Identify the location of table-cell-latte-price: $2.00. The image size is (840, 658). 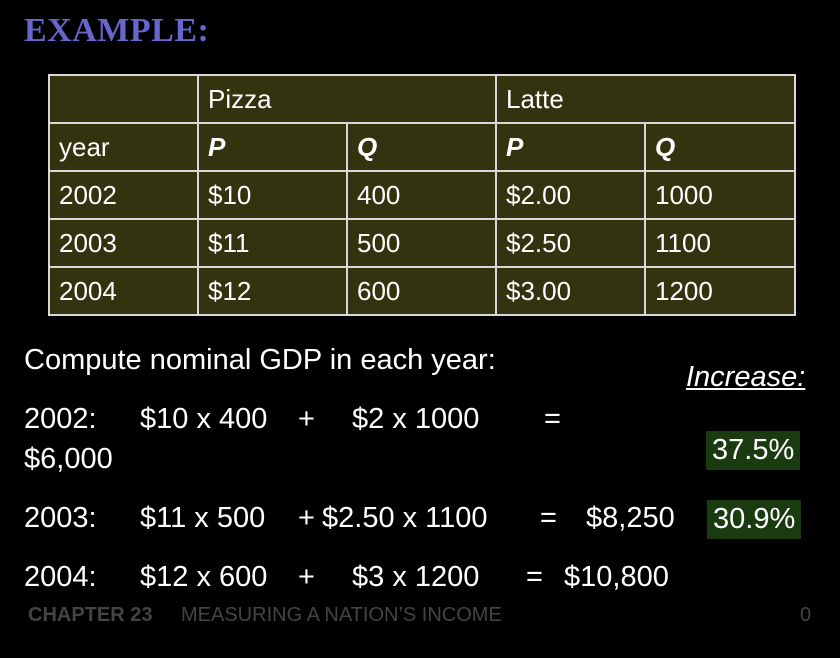
(571, 195).